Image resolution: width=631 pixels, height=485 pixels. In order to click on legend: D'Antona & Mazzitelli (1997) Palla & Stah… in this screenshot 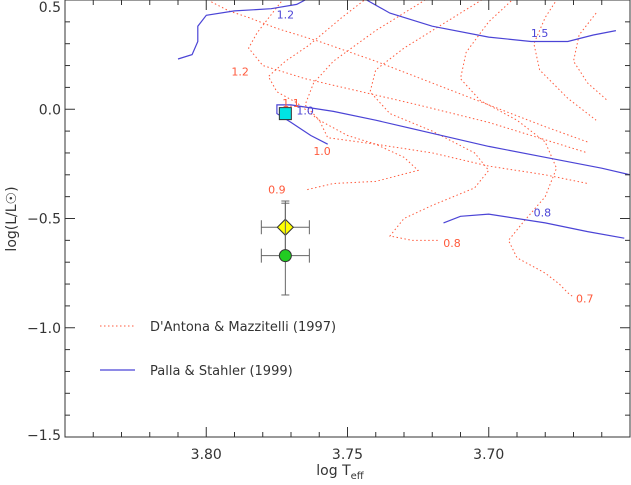, I will do `click(218, 349)`.